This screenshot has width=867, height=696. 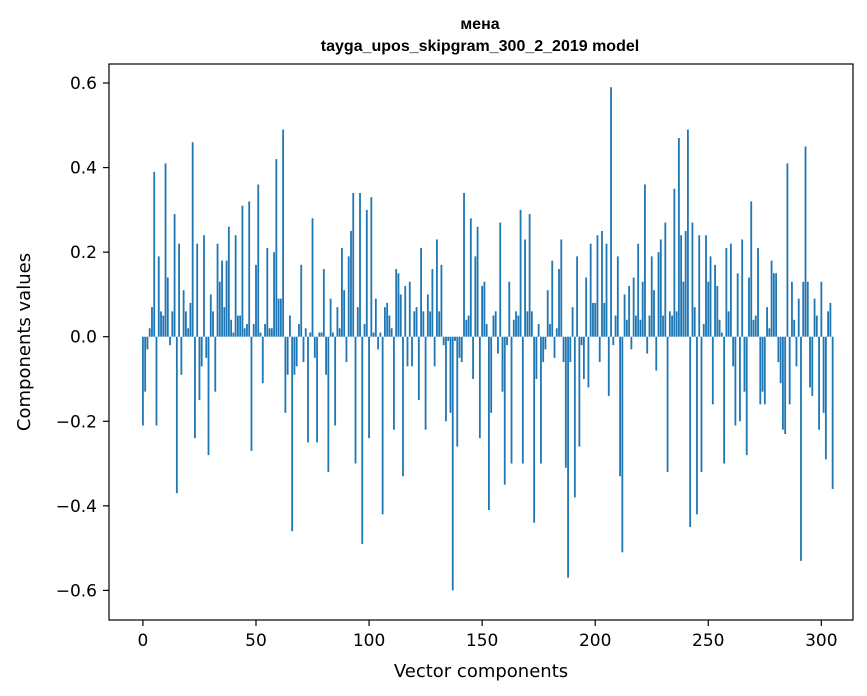 What do you see at coordinates (82, 337) in the screenshot?
I see `y-axis-ticks: −0.6 −0.4 −0.2 0.0 0.2 0.4 0.6` at bounding box center [82, 337].